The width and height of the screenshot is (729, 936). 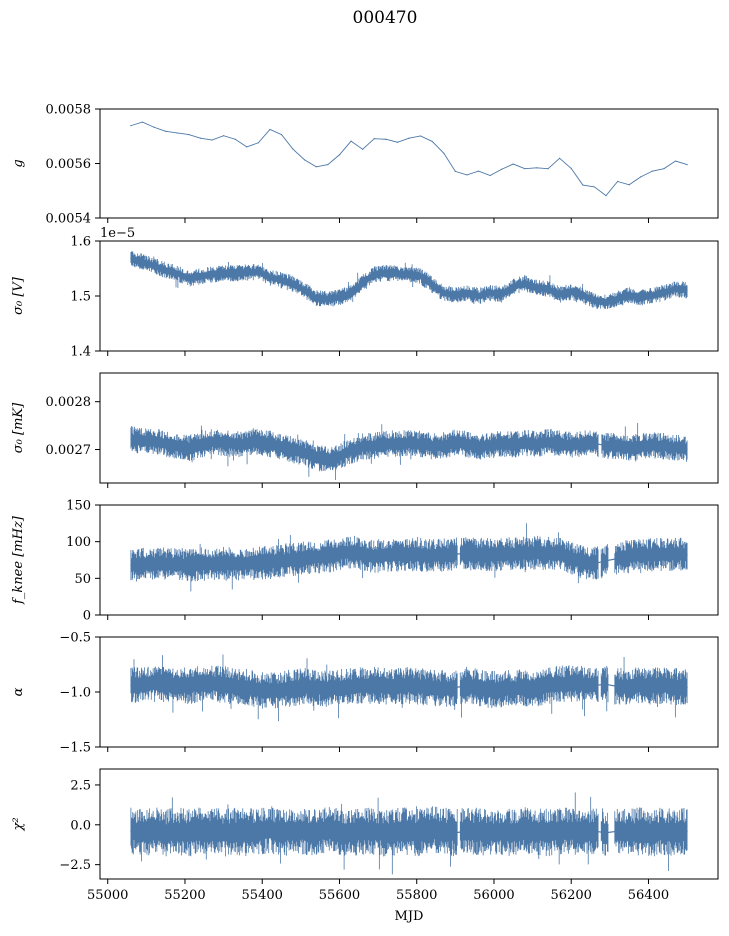 What do you see at coordinates (385, 18) in the screenshot?
I see `figure-title: 000470` at bounding box center [385, 18].